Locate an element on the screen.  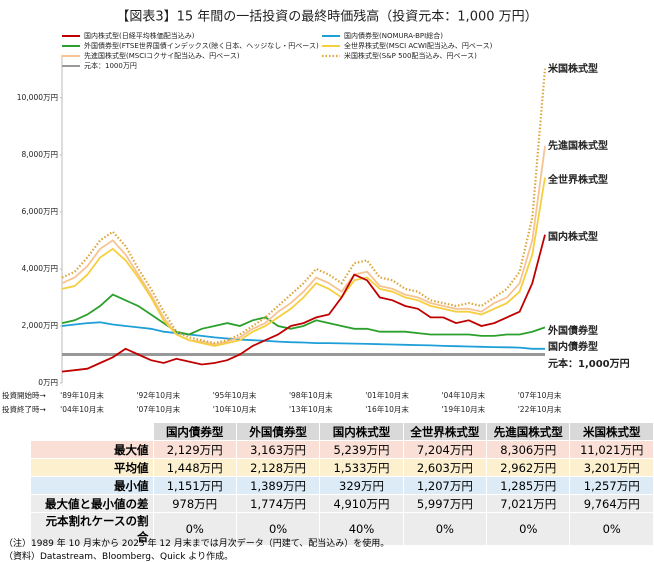
end-label: 国内債券型 is located at coordinates (573, 346).